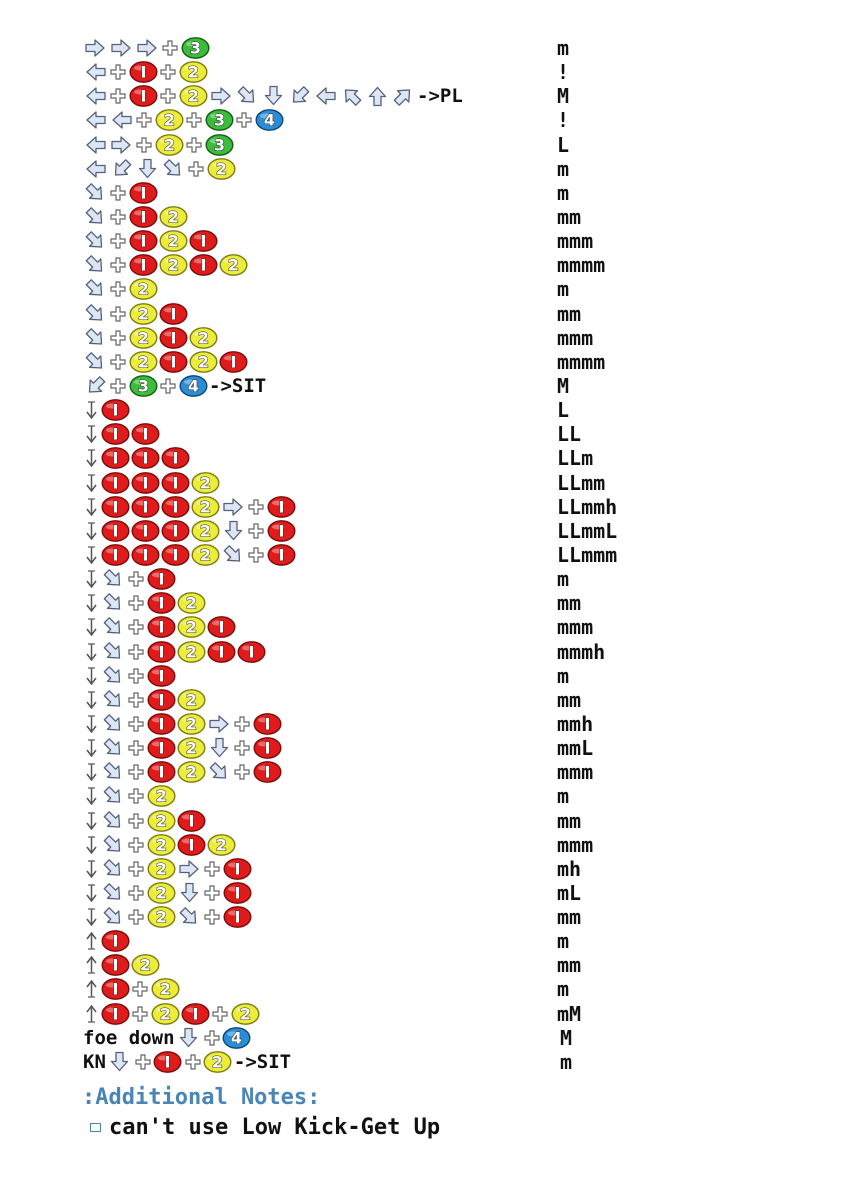  Describe the element at coordinates (569, 1013) in the screenshot. I see `hit-levels: mM` at that location.